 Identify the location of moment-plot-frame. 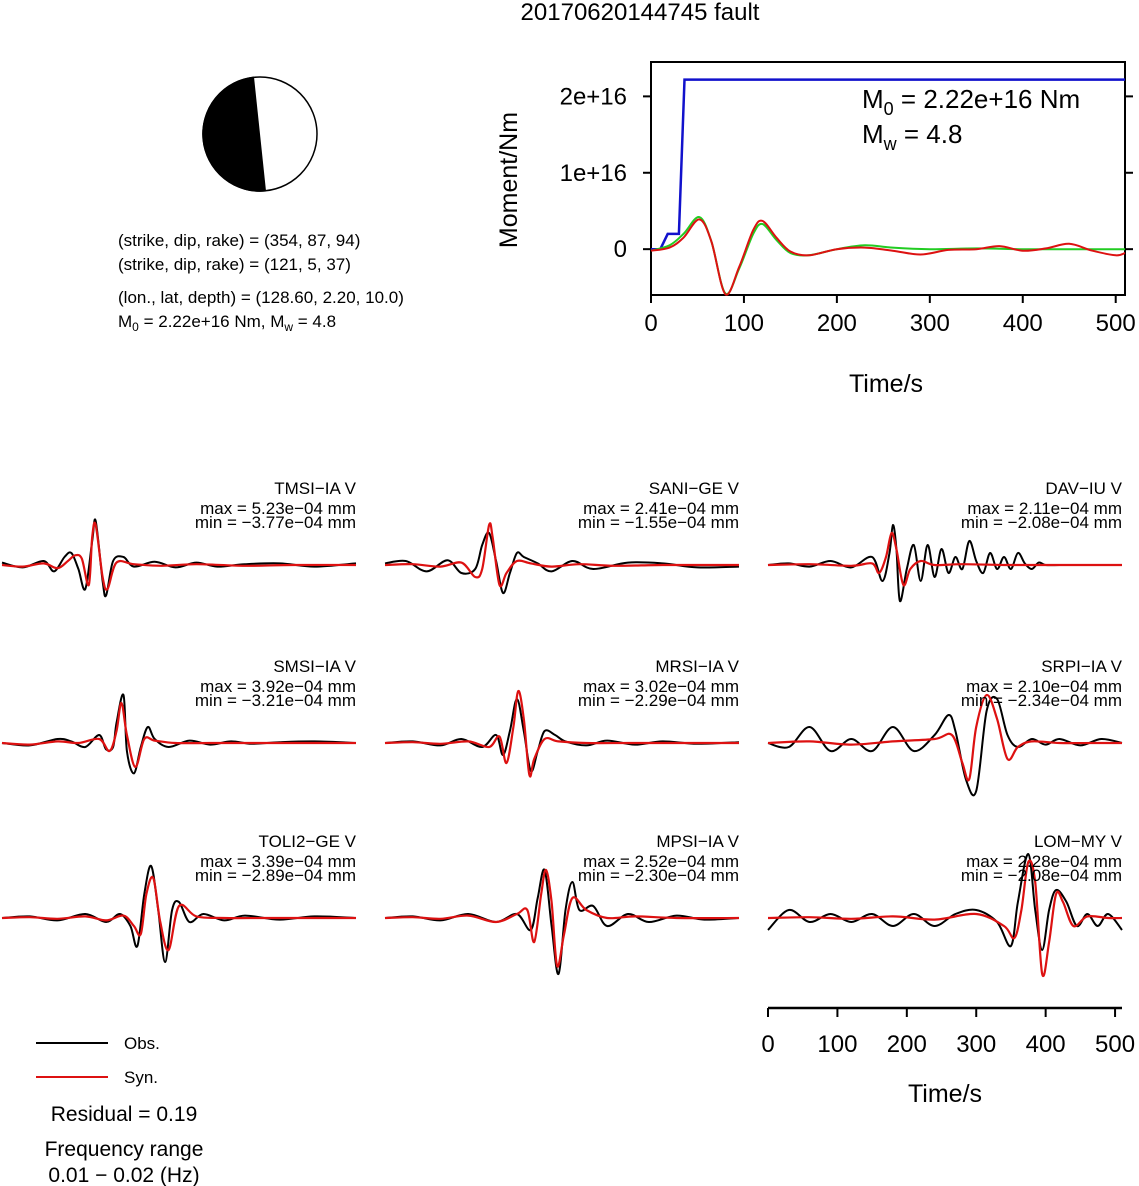
(888, 178).